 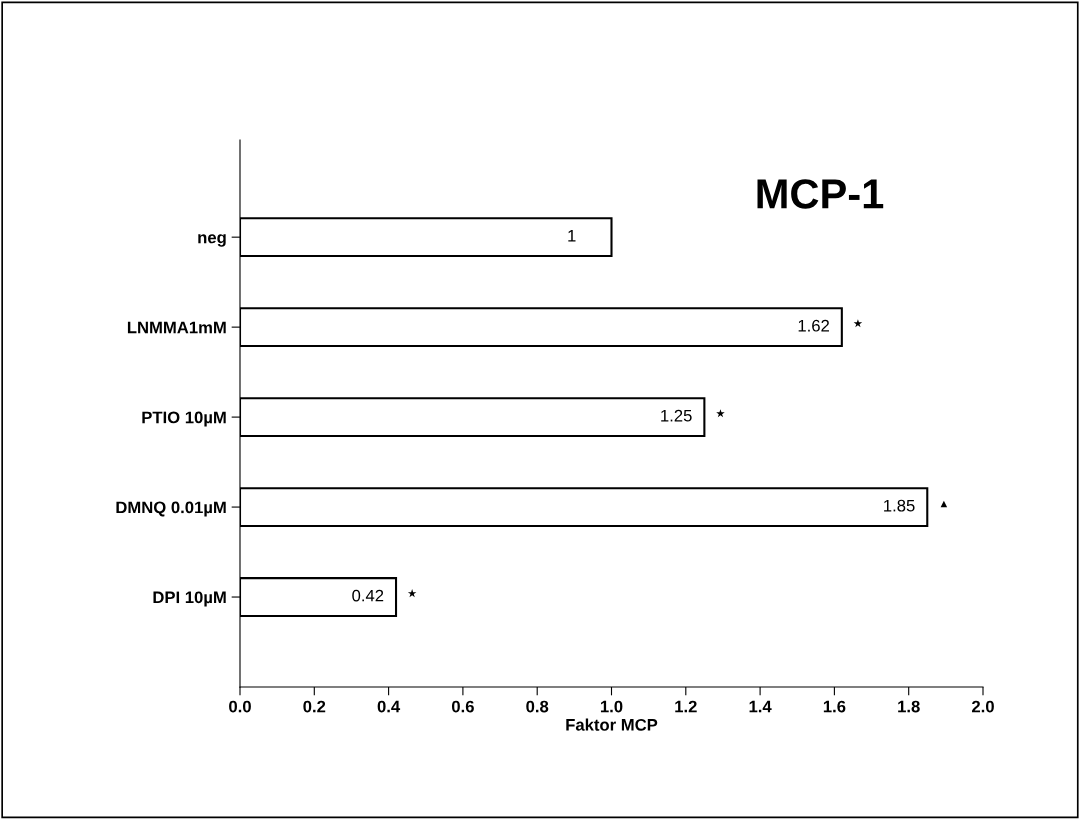 What do you see at coordinates (982, 706) in the screenshot?
I see `x-tick-label: 2.0` at bounding box center [982, 706].